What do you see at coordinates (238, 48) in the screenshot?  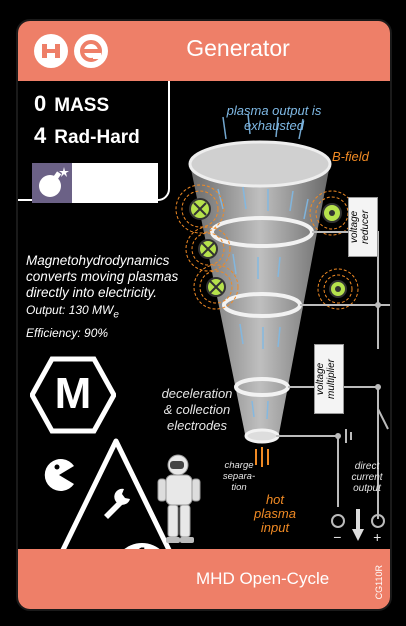 I see `card-title: Generator` at bounding box center [238, 48].